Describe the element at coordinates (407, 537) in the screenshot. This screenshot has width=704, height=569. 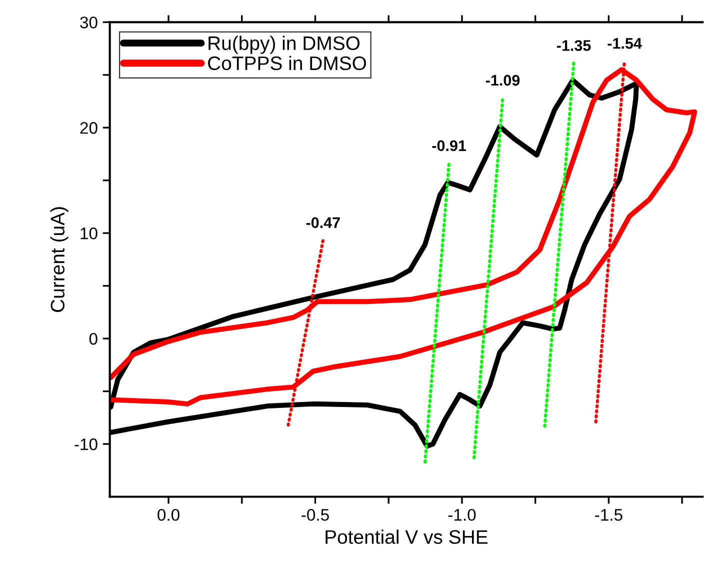
I see `x-axis-title: Potential V vs SHE` at that location.